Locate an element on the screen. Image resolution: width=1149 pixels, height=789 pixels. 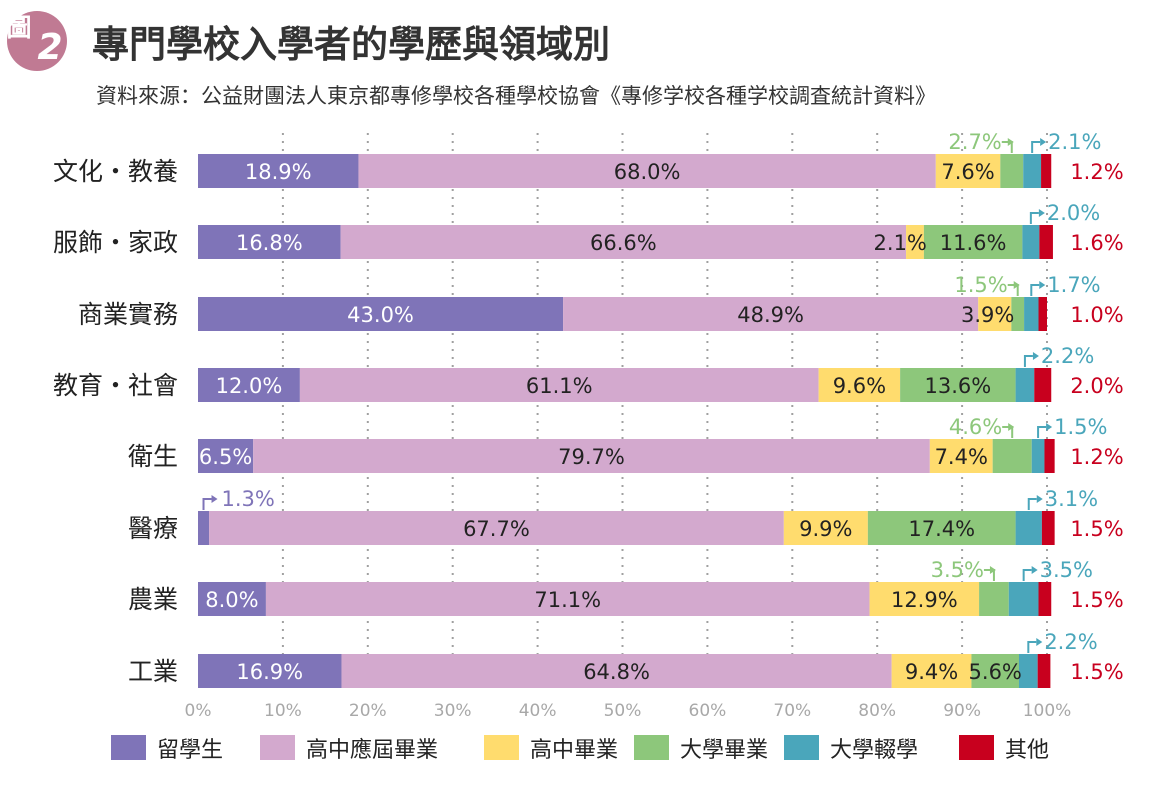
data-source: 資料來源：公益財團法人東京都專修學校各種學校協會《專修学校各種学校調査統計資料》 is located at coordinates (516, 96).